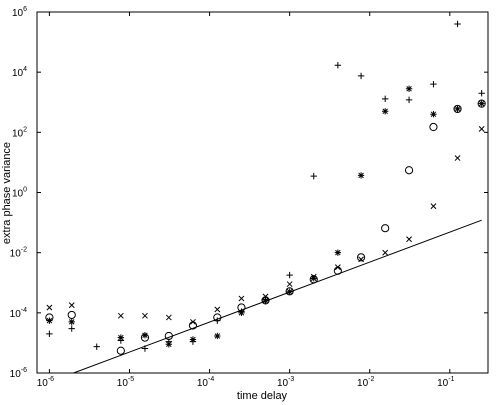 The width and height of the screenshot is (498, 405). I want to click on y-tick-label: 10⁻², so click(18, 253).